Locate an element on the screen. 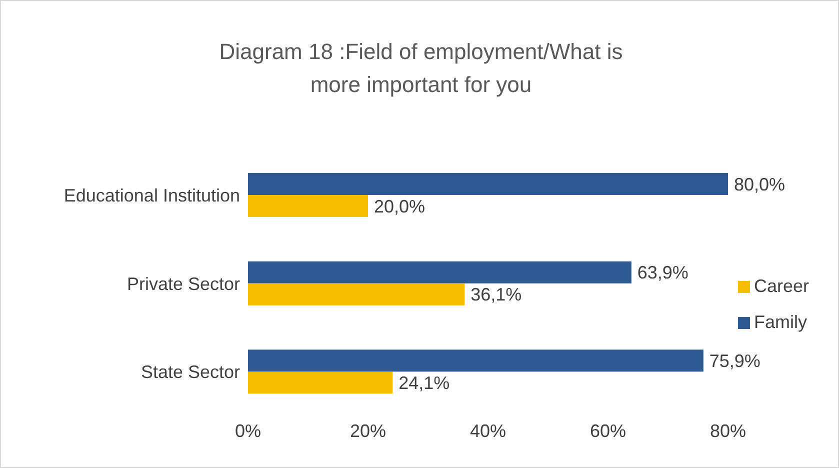  data-label: 24,1% is located at coordinates (424, 383).